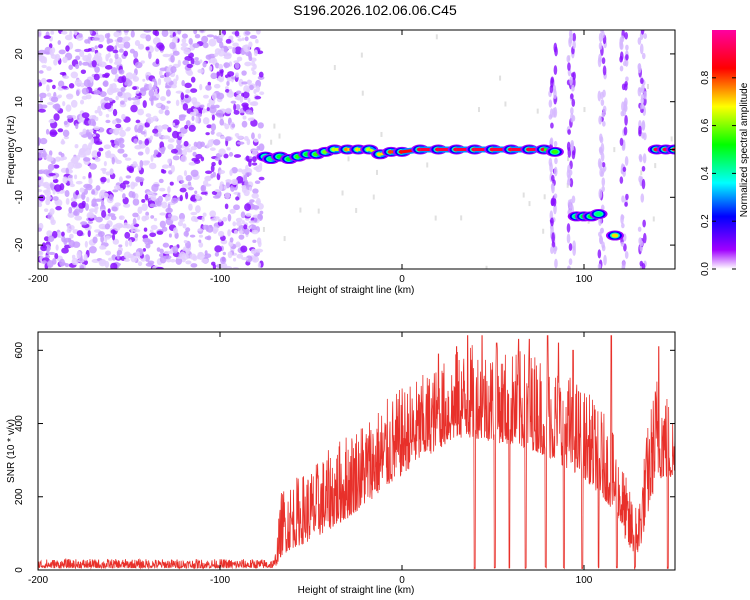 The height and width of the screenshot is (600, 750). Describe the element at coordinates (220, 279) in the screenshot. I see `spectrogram-xtick-label: -100` at that location.